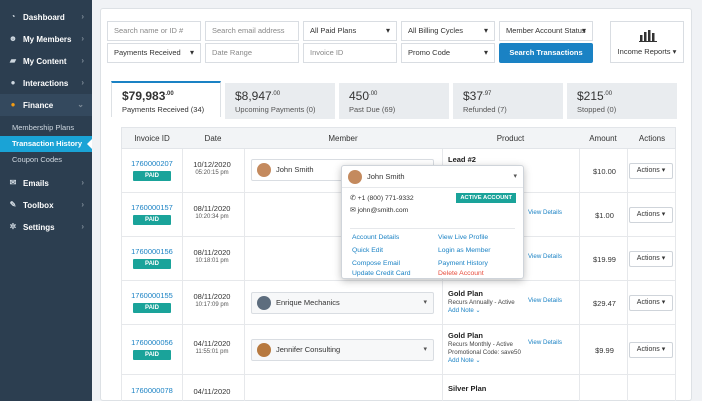 This screenshot has height=401, width=702. Describe the element at coordinates (152, 258) in the screenshot. I see `invoice-cell: 1760000156 PAID` at that location.